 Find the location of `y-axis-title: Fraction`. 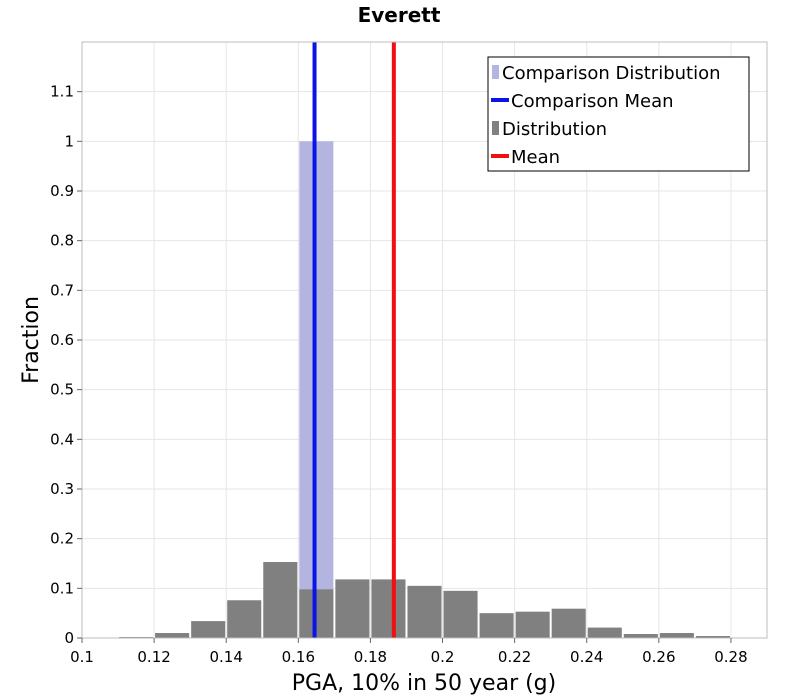

y-axis-title: Fraction is located at coordinates (31, 340).